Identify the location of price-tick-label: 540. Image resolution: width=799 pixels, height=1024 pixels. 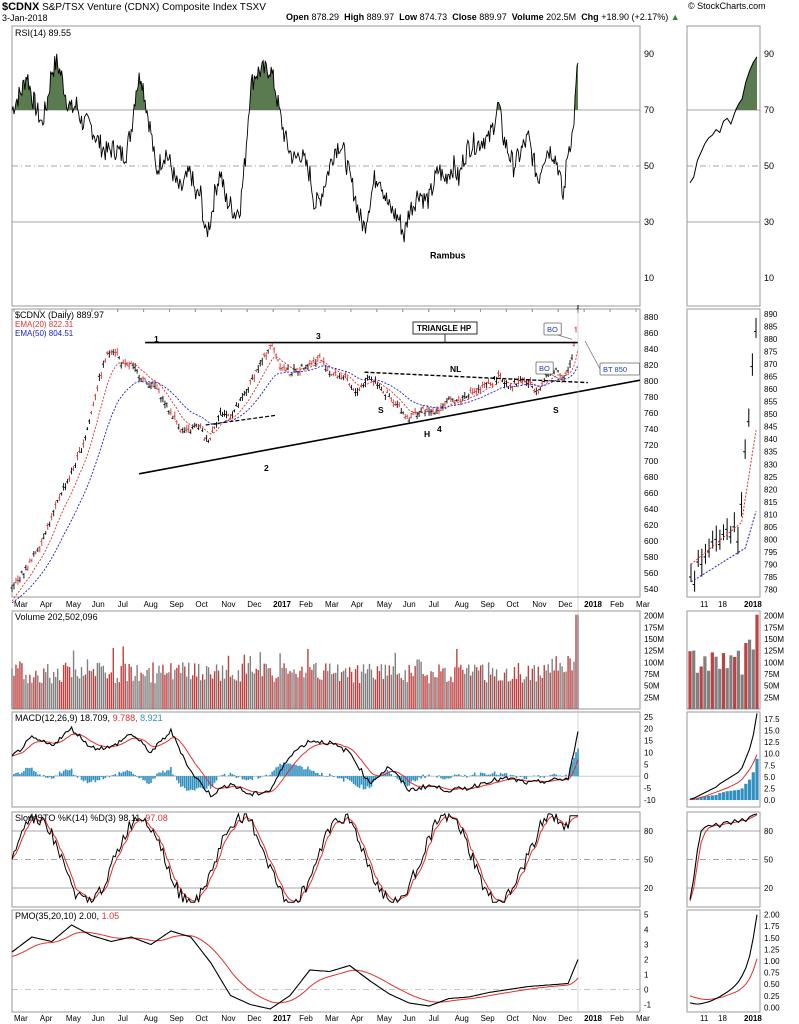
(651, 589).